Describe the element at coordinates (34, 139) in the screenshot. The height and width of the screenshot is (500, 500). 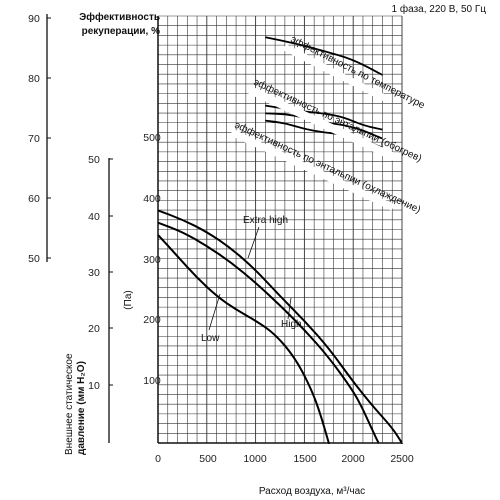
I see `efficiency-tick-70: 70` at that location.